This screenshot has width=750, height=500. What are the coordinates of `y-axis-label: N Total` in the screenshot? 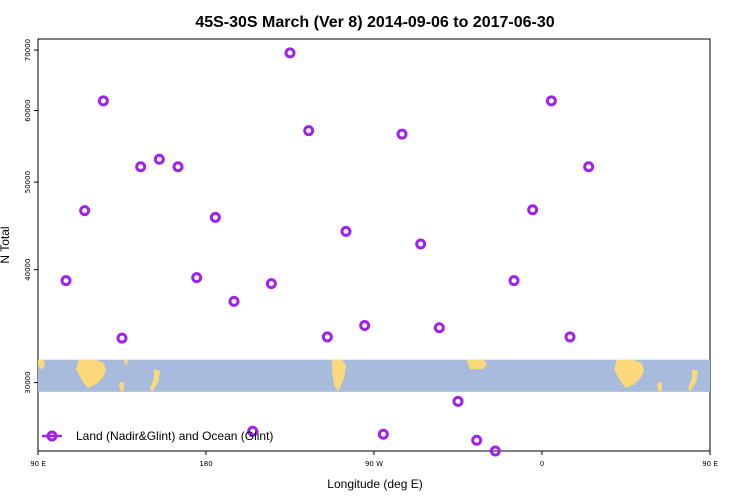 It's located at (6, 244).